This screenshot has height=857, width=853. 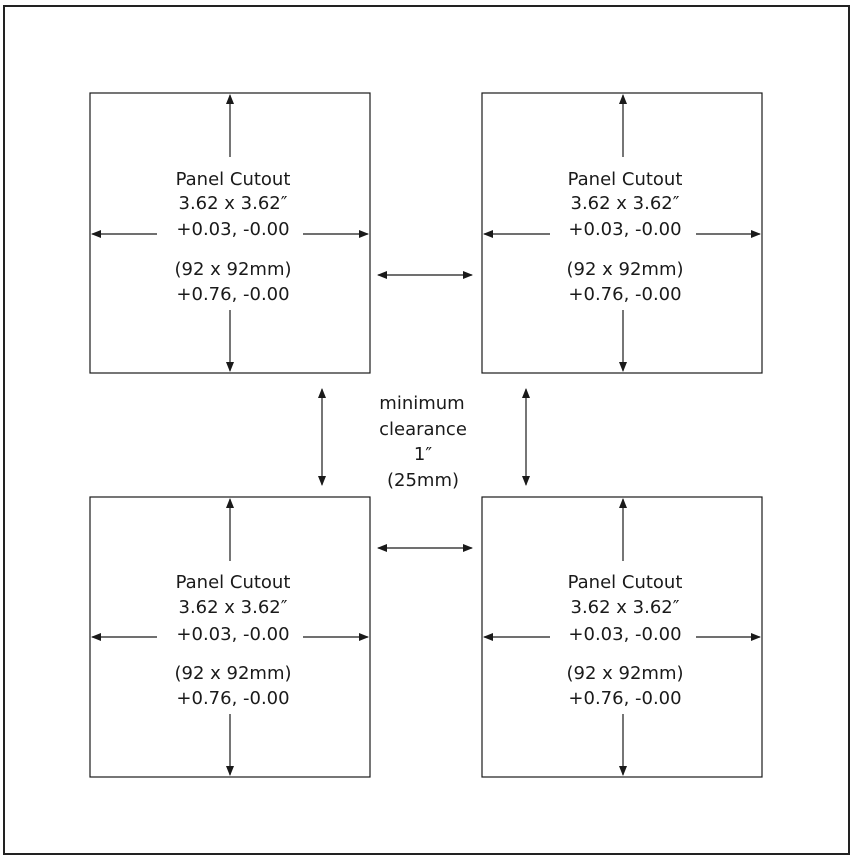 What do you see at coordinates (421, 403) in the screenshot?
I see `clearance-line-minimum: minimum` at bounding box center [421, 403].